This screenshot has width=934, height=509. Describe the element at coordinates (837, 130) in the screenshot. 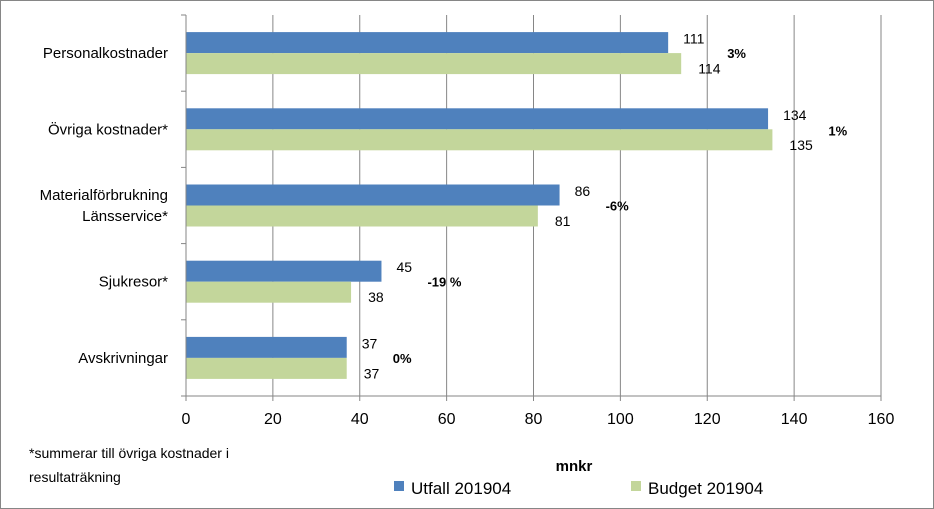

I see `percent-label: 1%` at that location.